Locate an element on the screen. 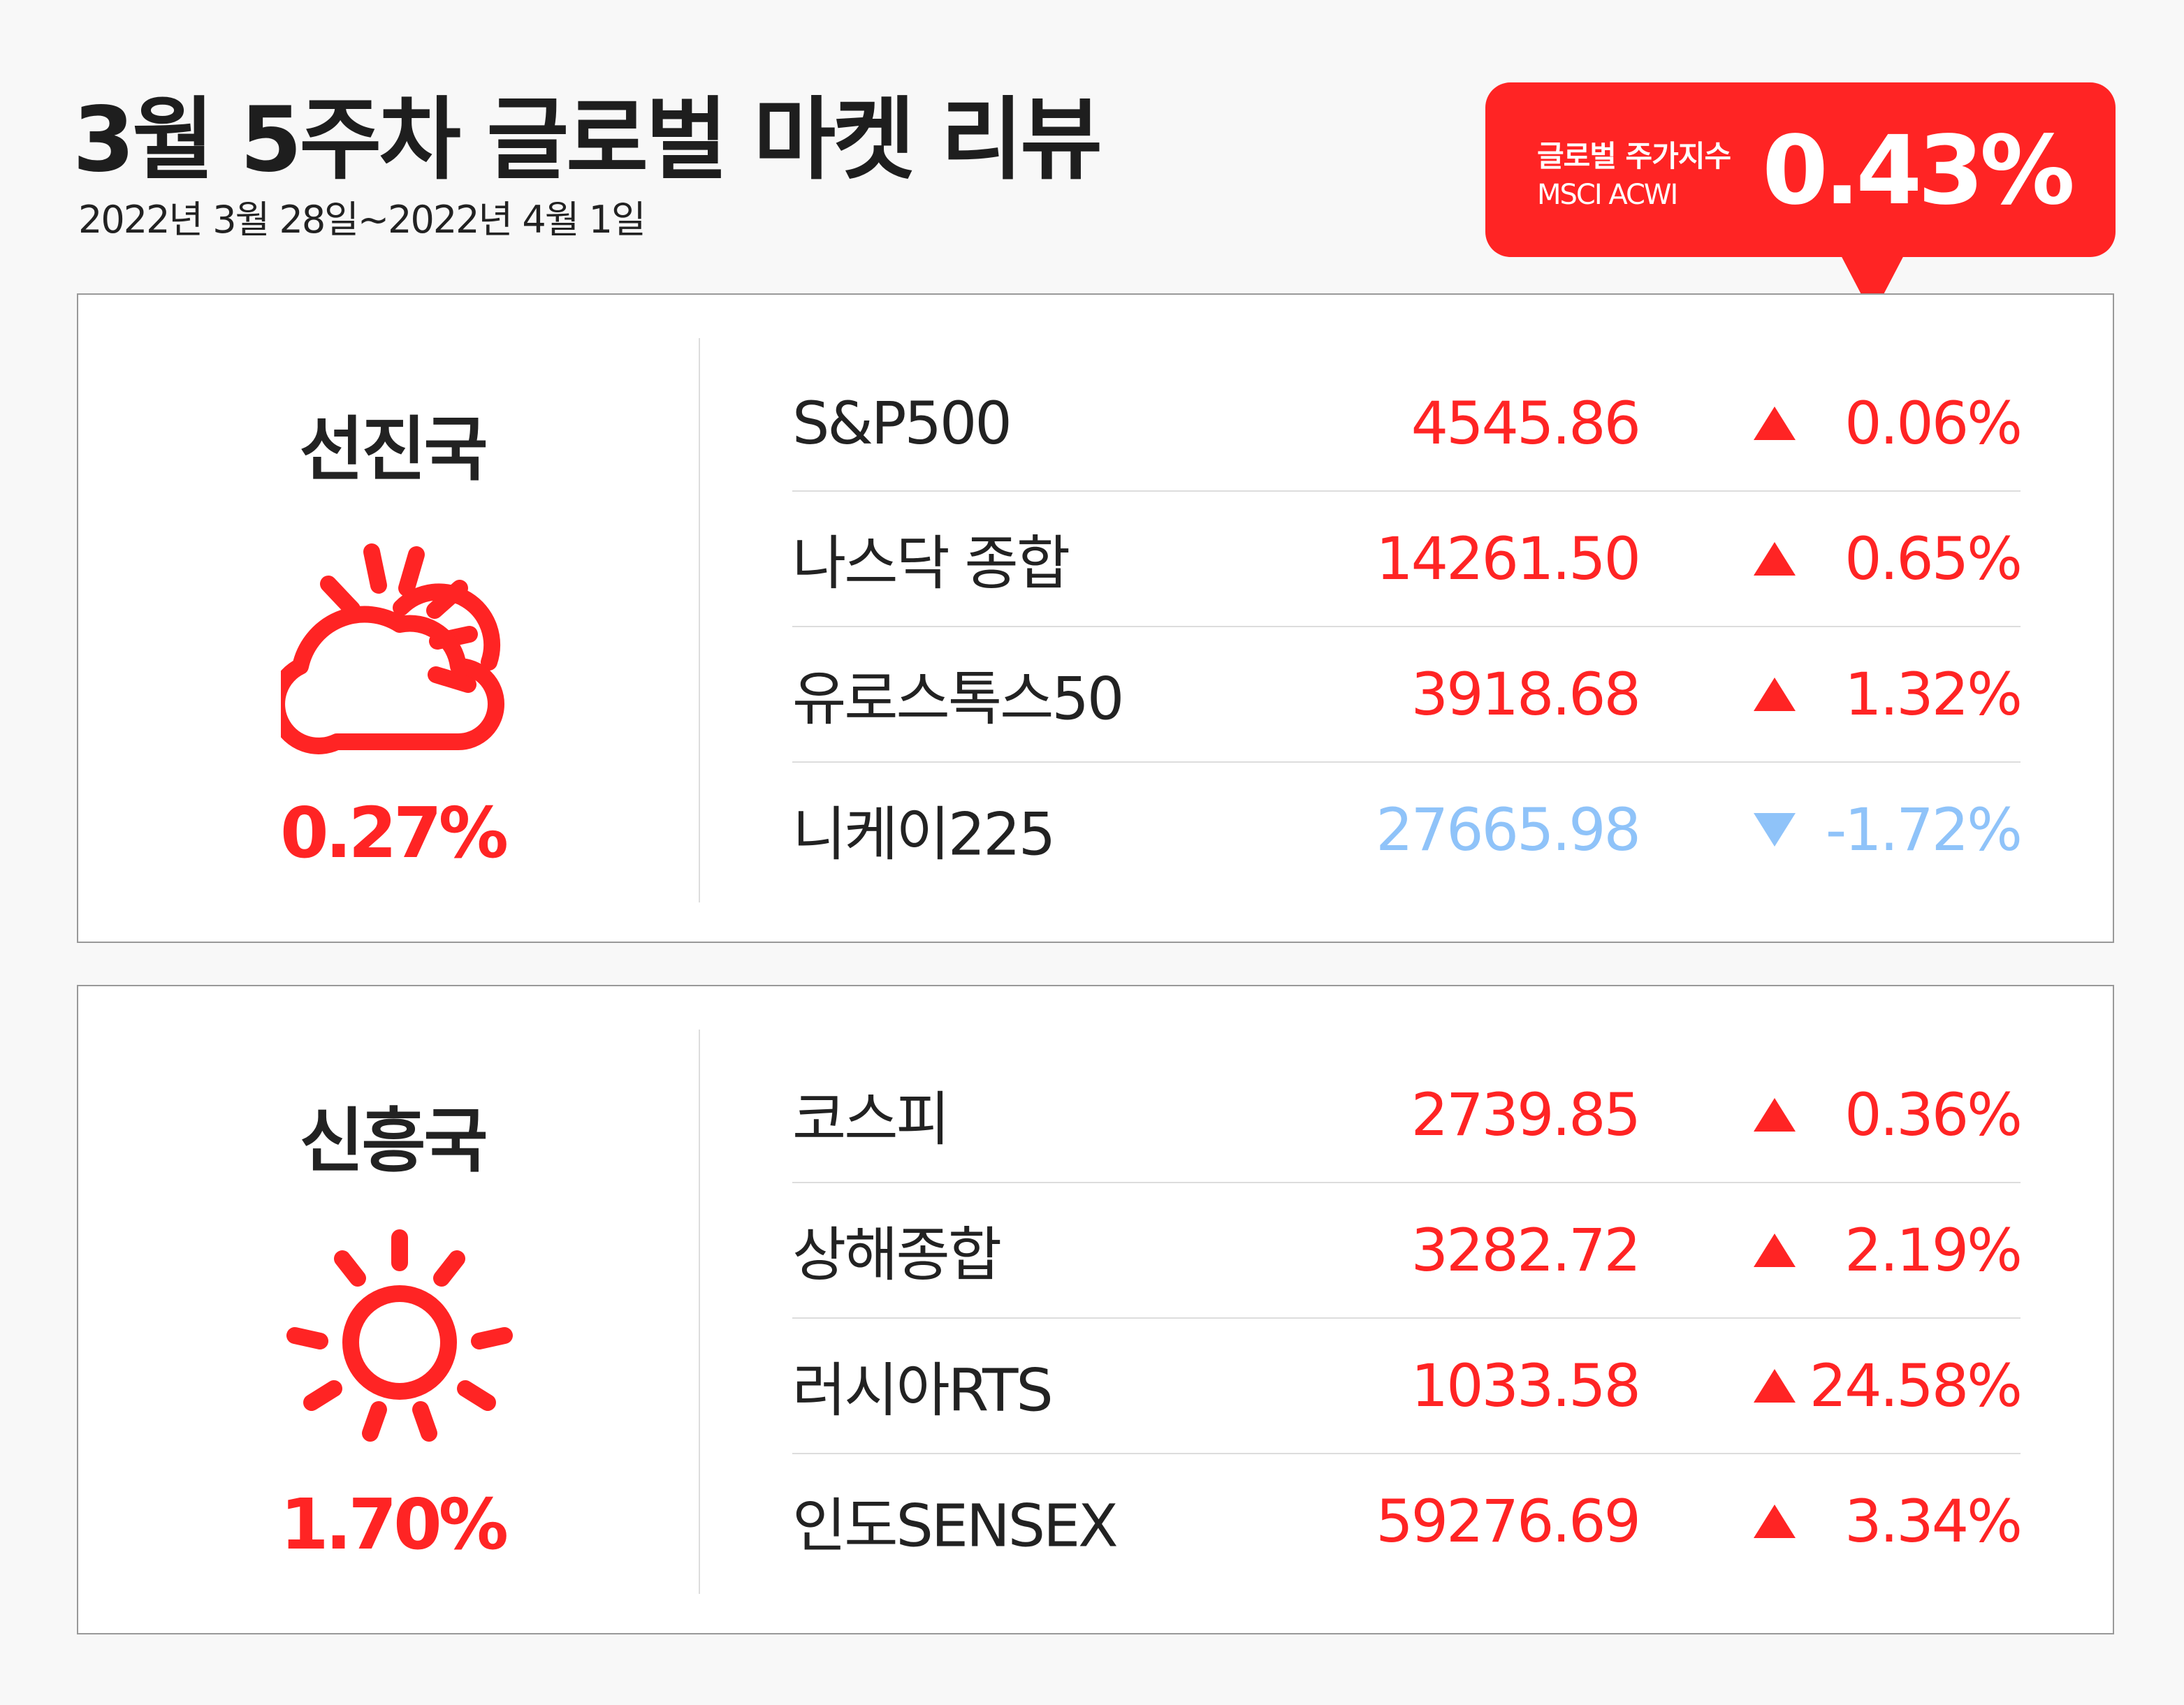  index-name: 유로스톡스50 is located at coordinates (958, 698).